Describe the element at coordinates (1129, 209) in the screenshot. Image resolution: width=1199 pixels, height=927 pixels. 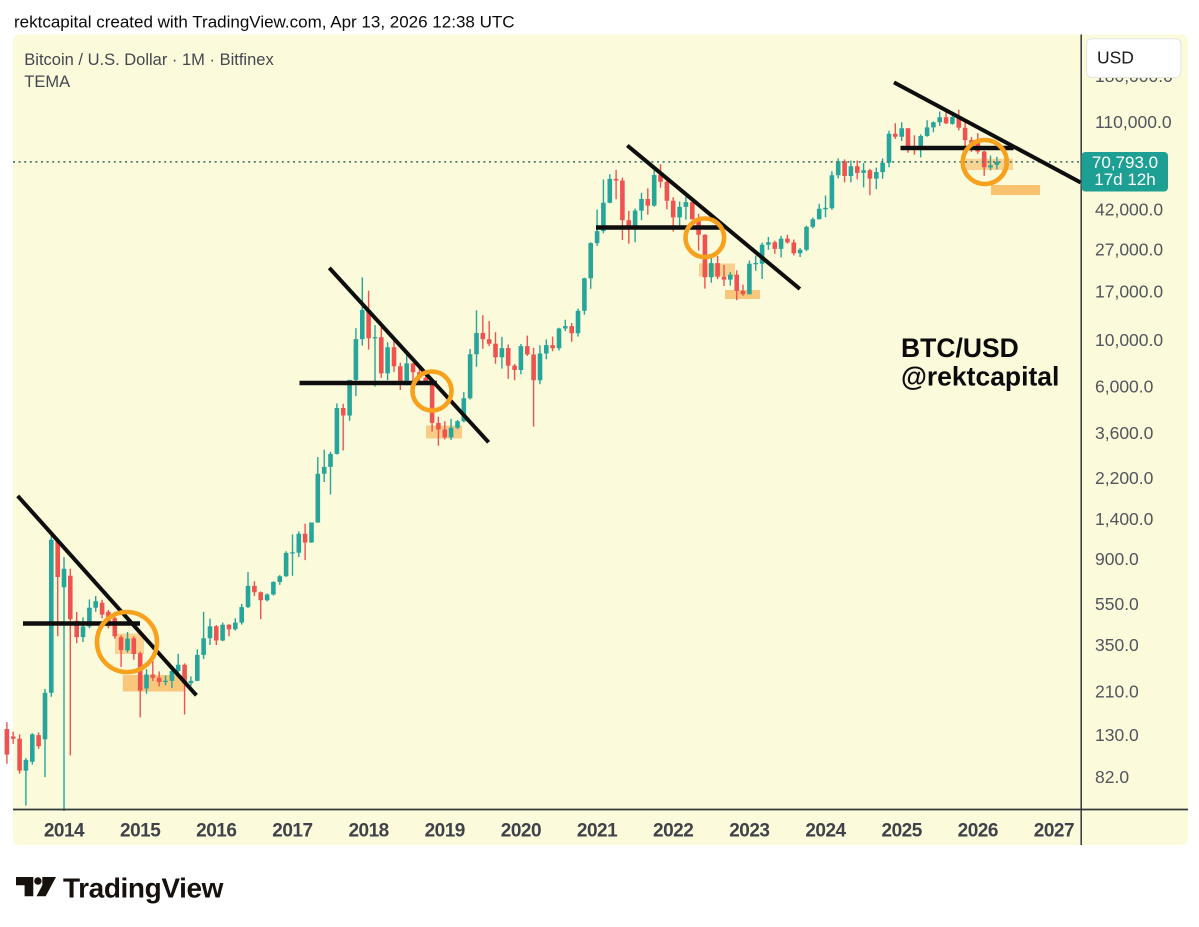
I see `svg-text: 42,000.0` at that location.